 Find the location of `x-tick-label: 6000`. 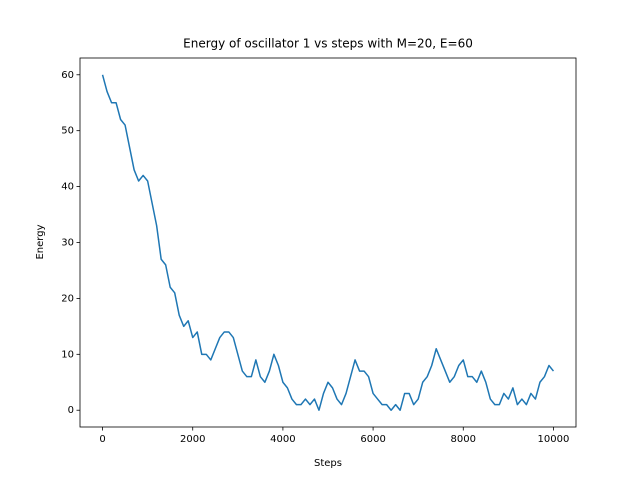

x-tick-label: 6000 is located at coordinates (372, 439).